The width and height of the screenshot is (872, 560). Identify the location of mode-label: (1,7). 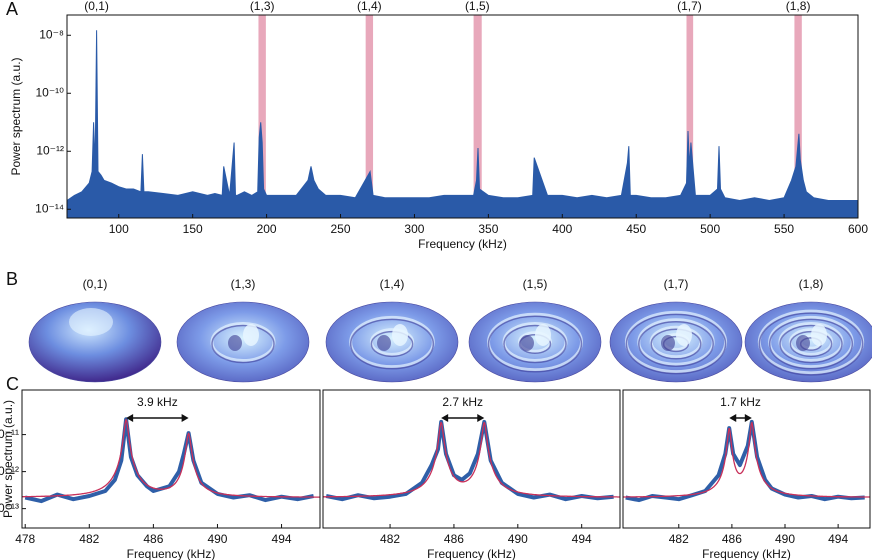
(689, 6).